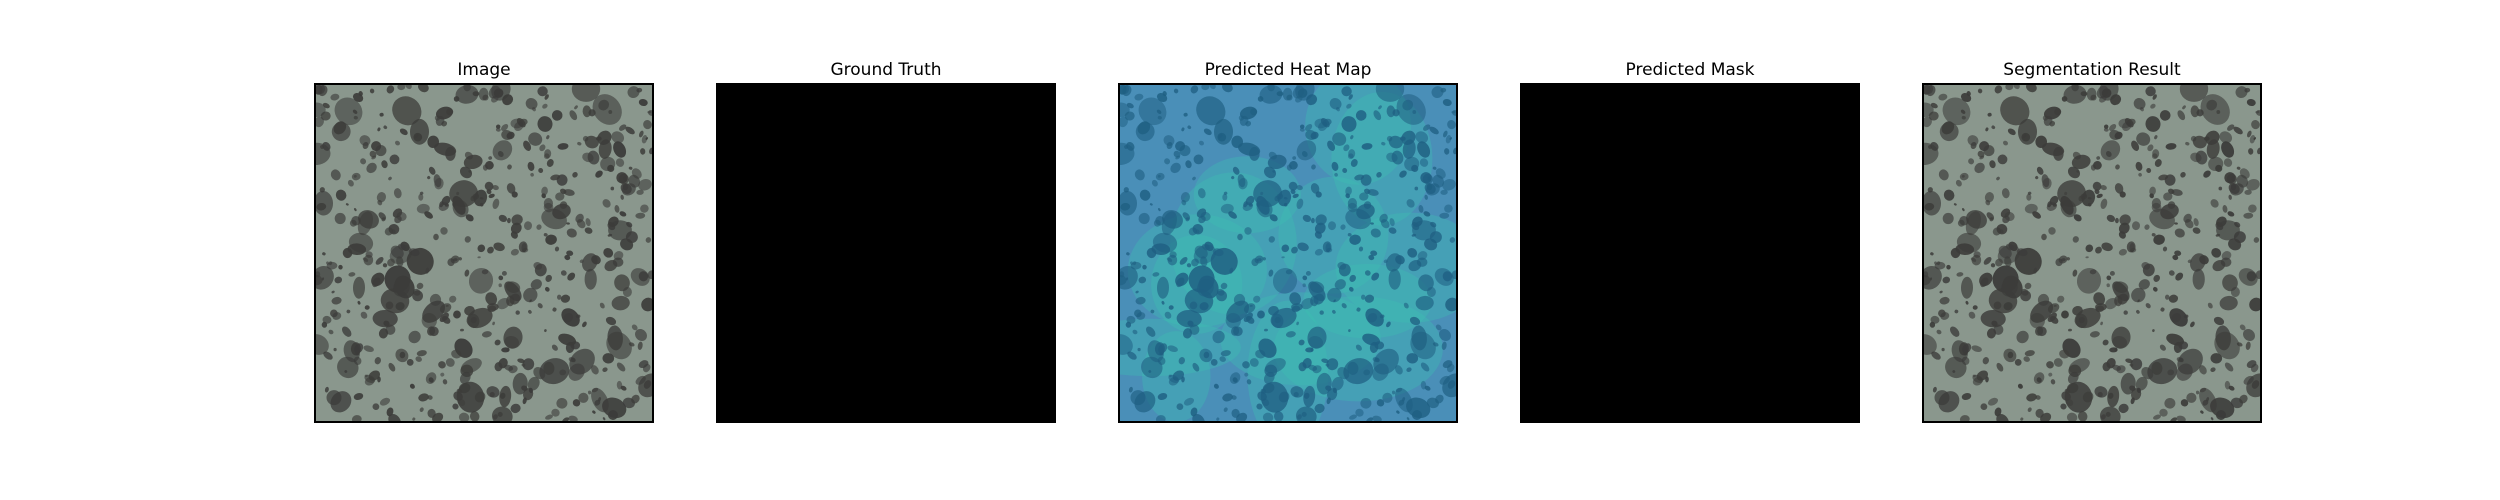 The height and width of the screenshot is (500, 2500). I want to click on heat-map-view, so click(1288, 253).